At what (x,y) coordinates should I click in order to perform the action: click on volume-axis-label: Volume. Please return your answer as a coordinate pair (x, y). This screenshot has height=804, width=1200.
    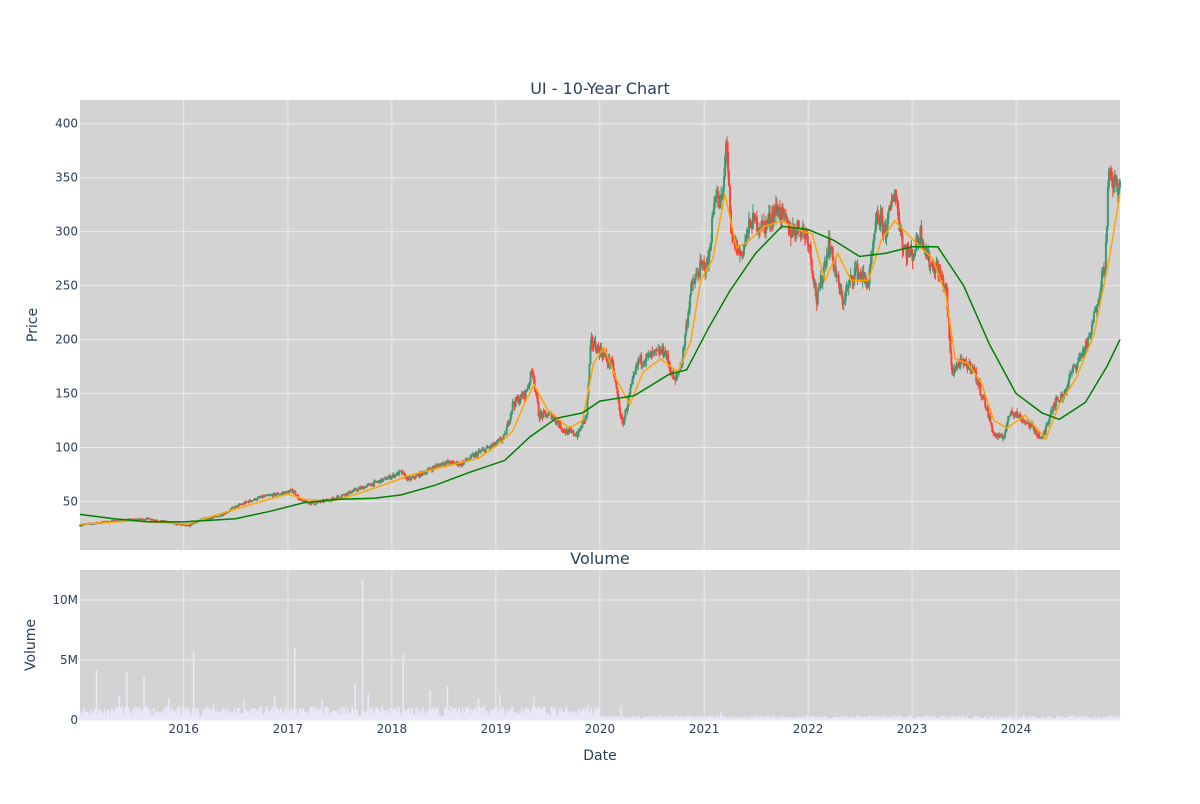
    Looking at the image, I should click on (31, 645).